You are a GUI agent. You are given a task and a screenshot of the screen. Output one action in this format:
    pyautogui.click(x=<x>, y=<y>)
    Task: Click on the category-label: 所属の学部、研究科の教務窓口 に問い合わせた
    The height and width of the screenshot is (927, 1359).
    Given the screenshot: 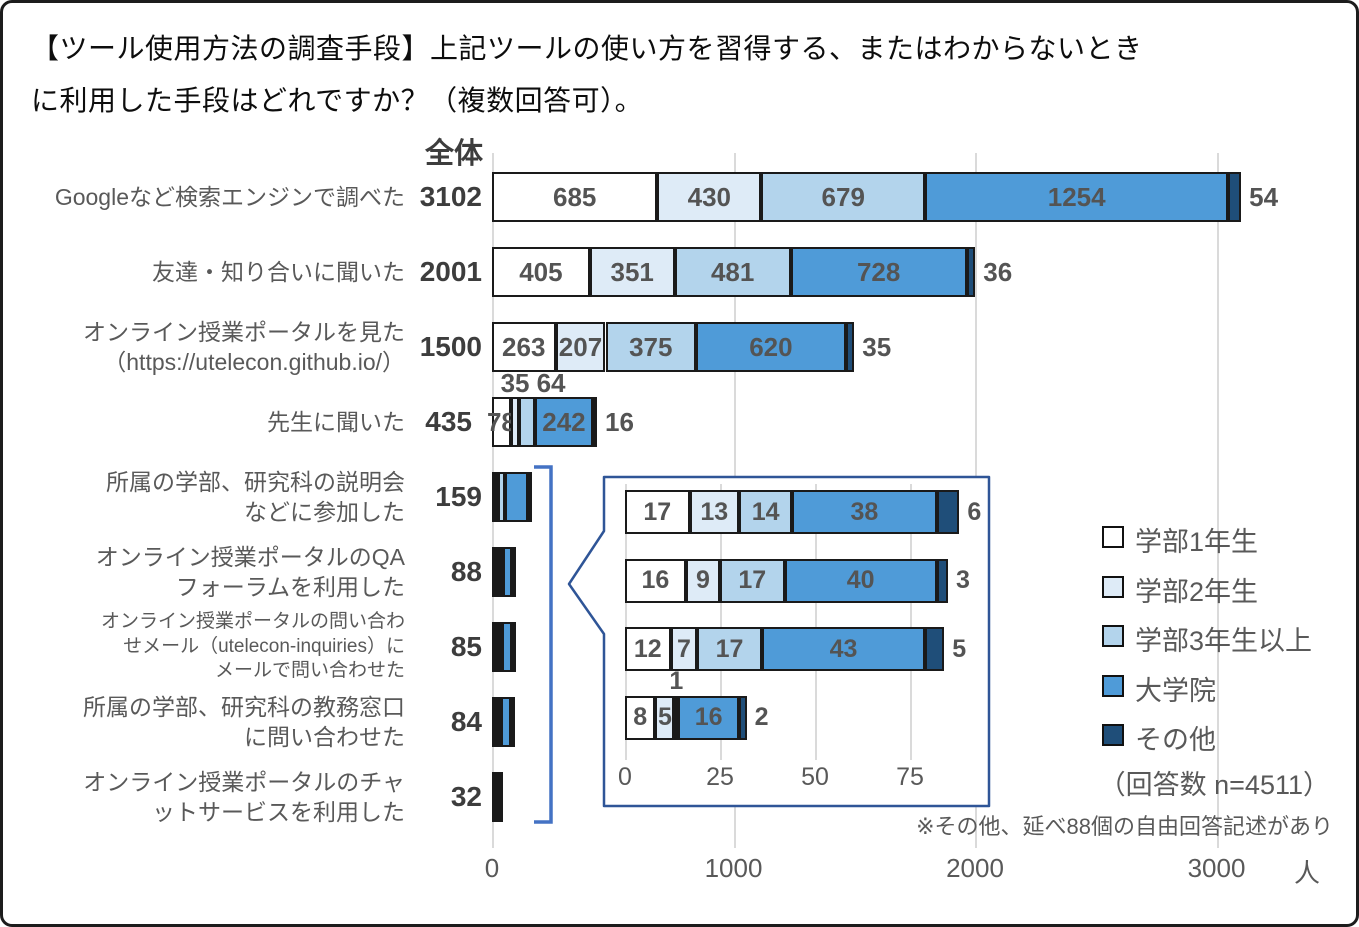 What is the action you would take?
    pyautogui.click(x=214, y=722)
    